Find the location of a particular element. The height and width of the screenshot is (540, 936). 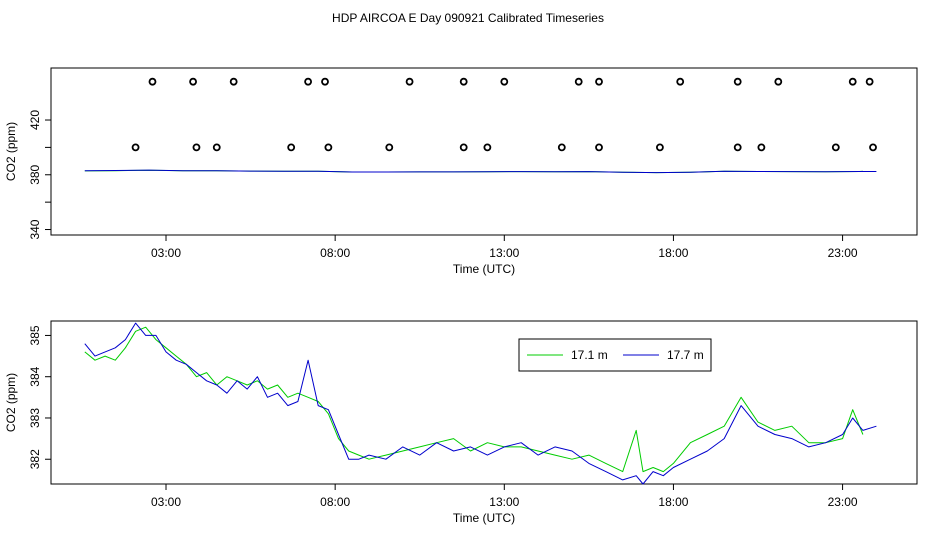

y-tick-label: 340 is located at coordinates (35, 229).